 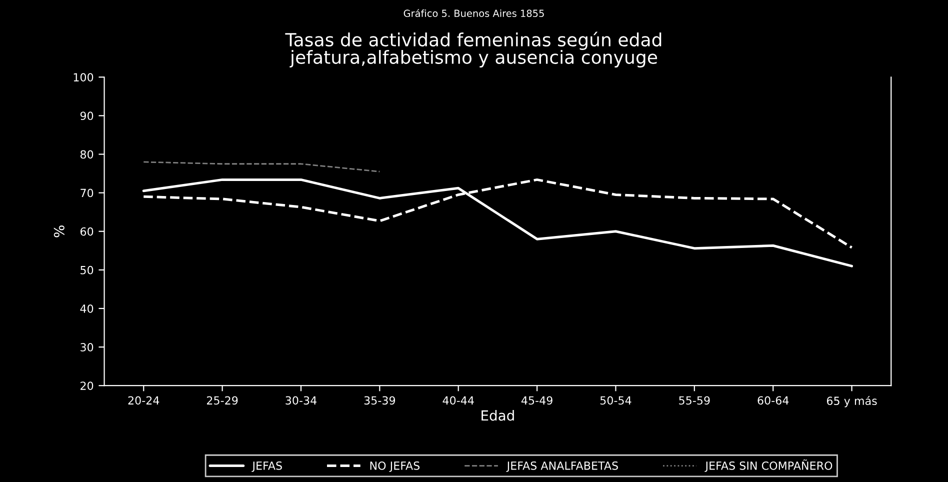 I want to click on x-tick-label: 50-54, so click(x=616, y=400).